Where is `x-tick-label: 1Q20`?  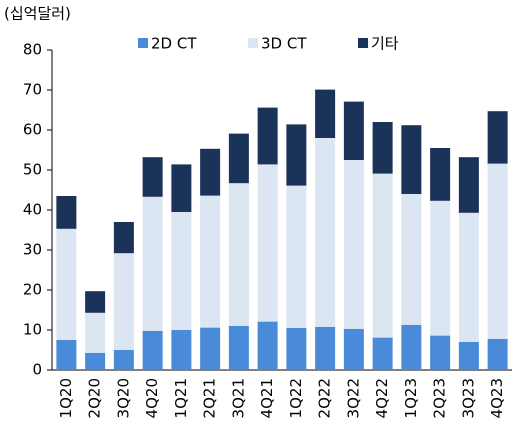
x-tick-label: 1Q20 is located at coordinates (66, 398).